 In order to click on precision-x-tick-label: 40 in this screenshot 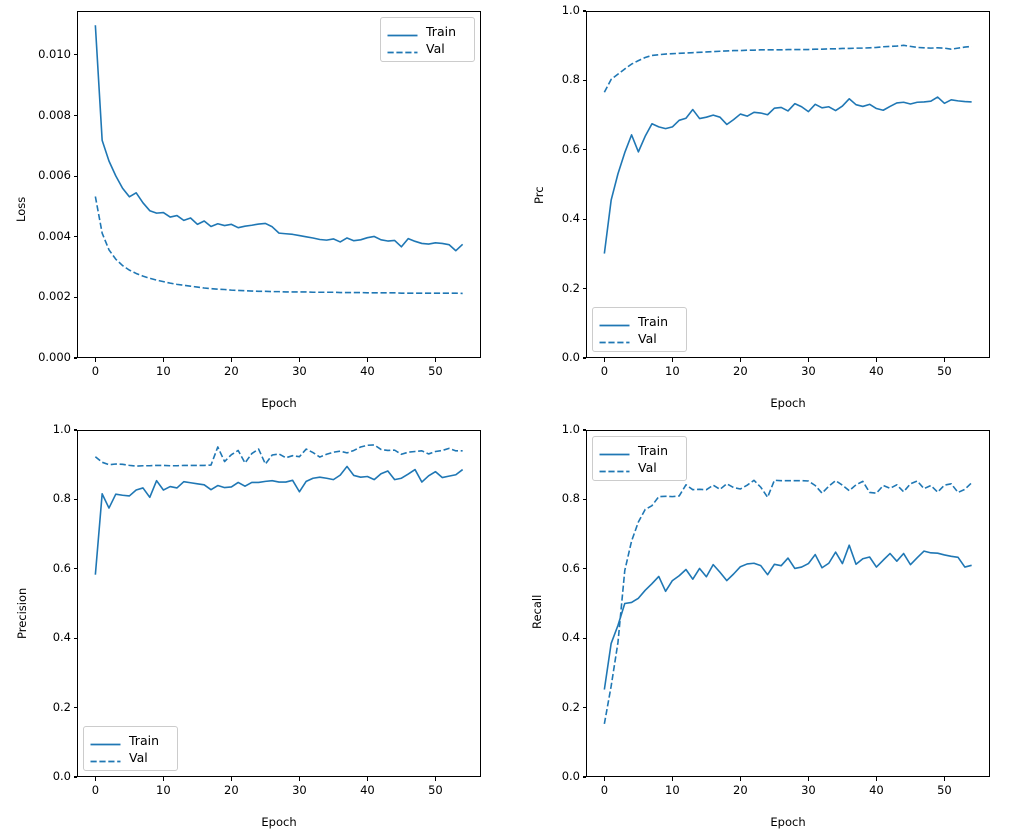, I will do `click(367, 790)`.